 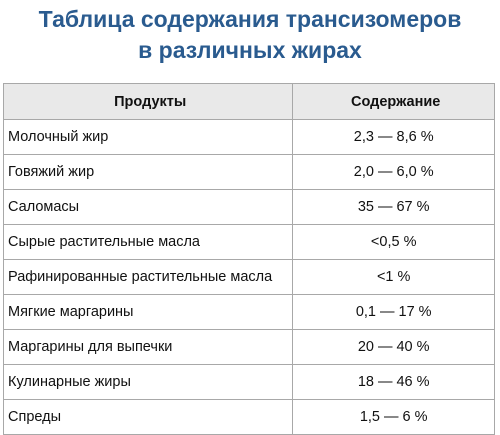 What do you see at coordinates (148, 382) in the screenshot?
I see `product-cell: Кулинарные жиры` at bounding box center [148, 382].